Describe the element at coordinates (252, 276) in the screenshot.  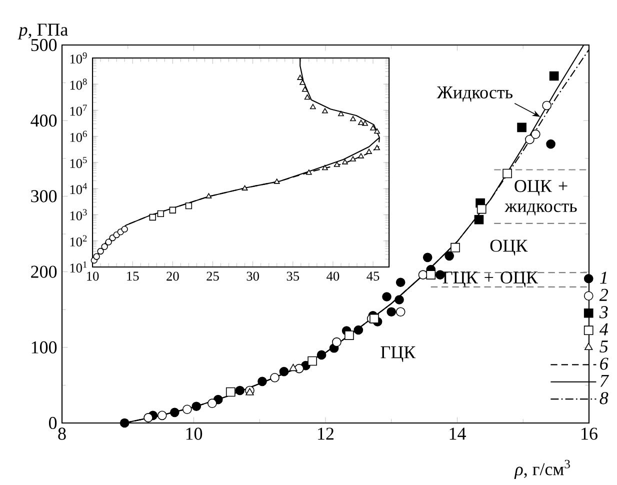
I see `x-tick-label: 30` at that location.